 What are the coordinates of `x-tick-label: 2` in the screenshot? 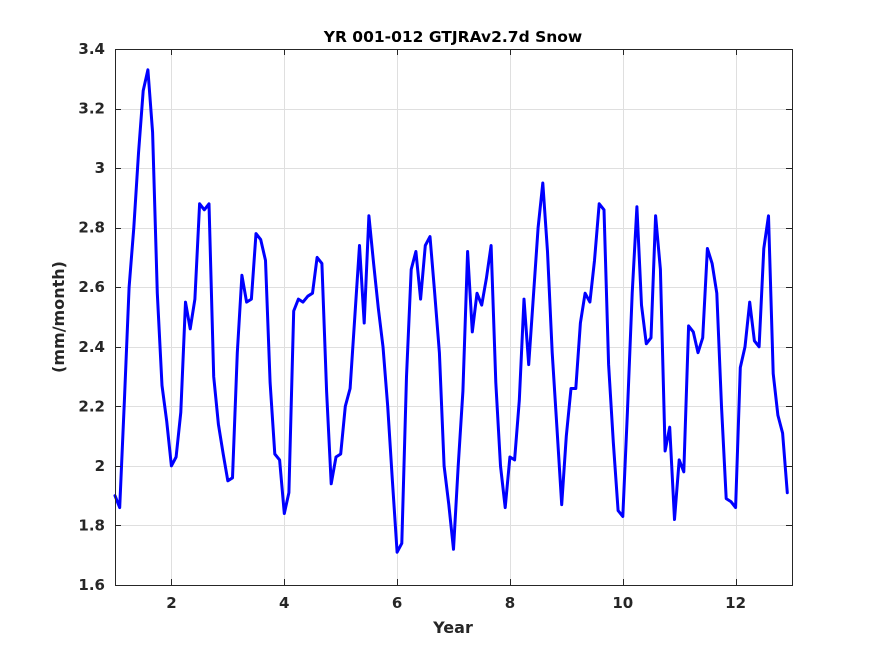 It's located at (171, 603).